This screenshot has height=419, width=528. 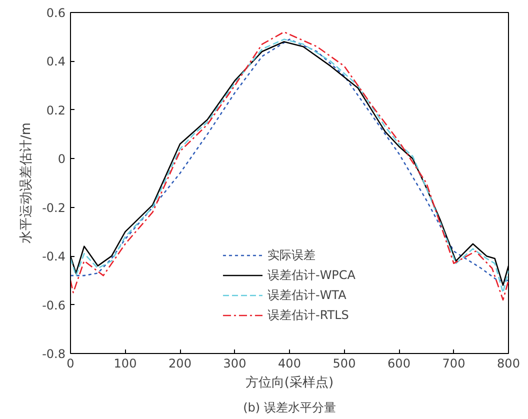 I want to click on x-axis-title: 方位向(采样点), so click(x=289, y=382).